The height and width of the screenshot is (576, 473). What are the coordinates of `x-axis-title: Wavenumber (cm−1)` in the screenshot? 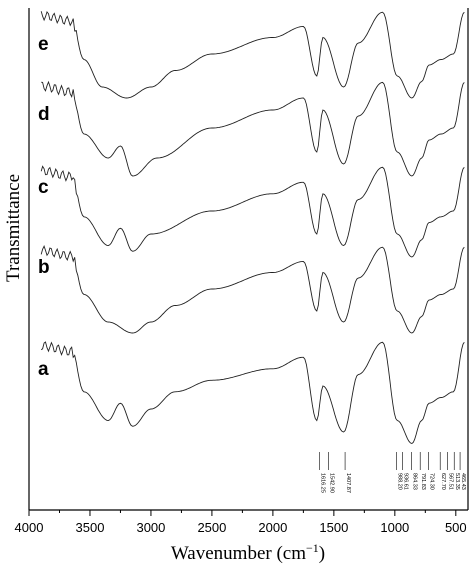 It's located at (248, 552).